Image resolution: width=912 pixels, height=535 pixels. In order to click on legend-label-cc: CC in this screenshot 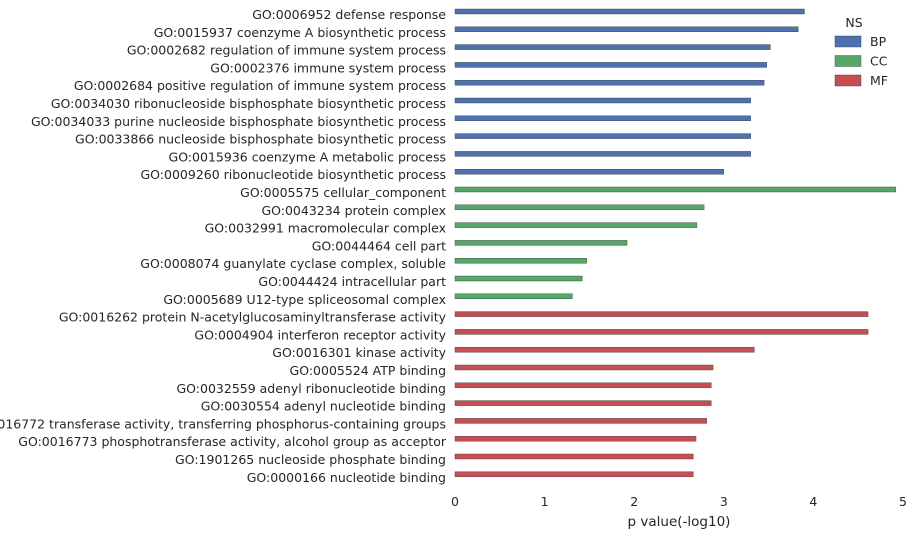, I will do `click(879, 61)`.